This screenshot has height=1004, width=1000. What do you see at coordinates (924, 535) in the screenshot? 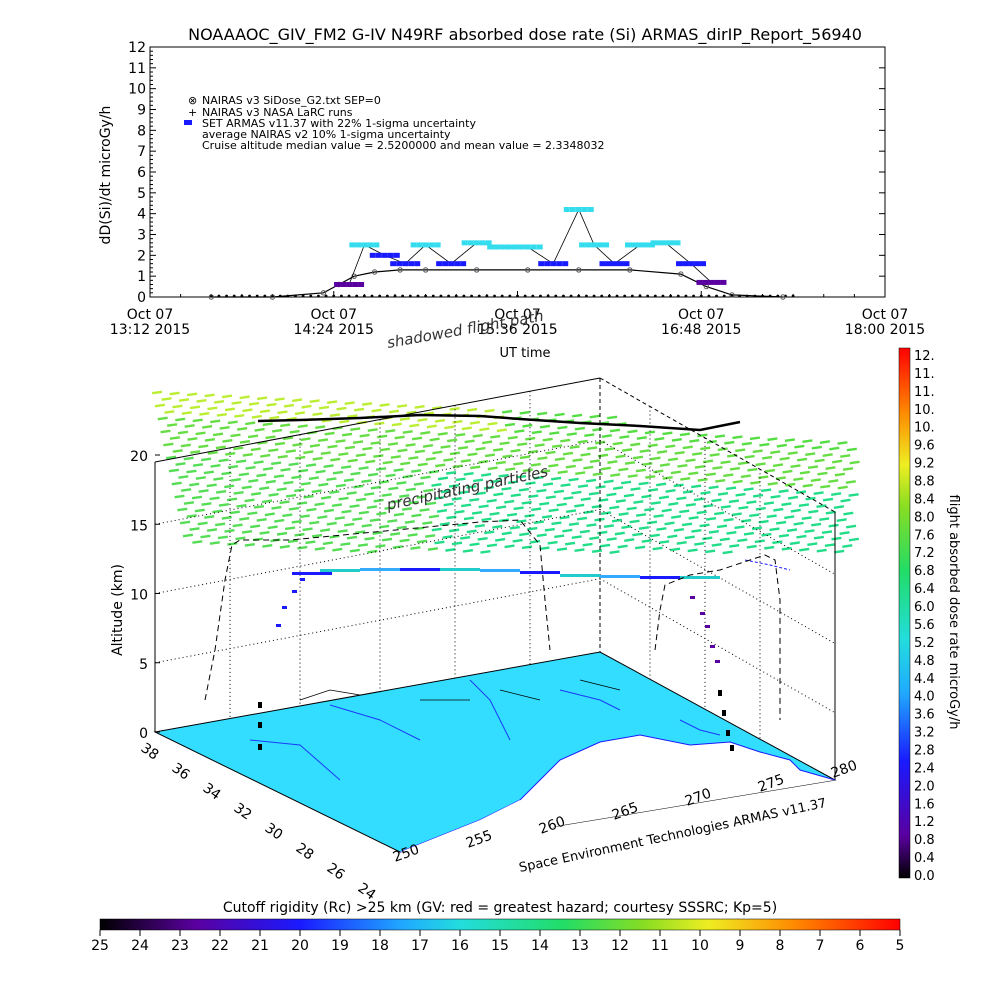
I see `dose-rate-tick-label: 7.6` at bounding box center [924, 535].